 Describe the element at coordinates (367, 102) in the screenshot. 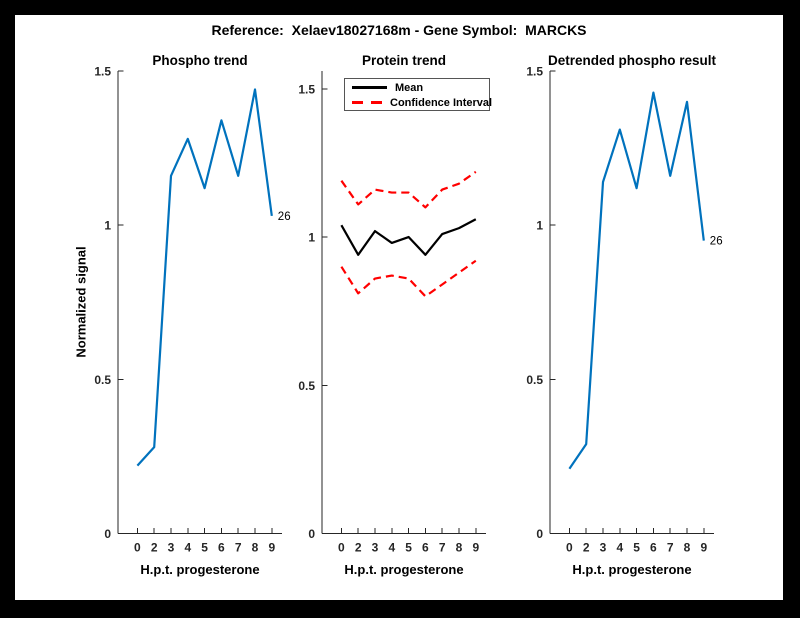

I see `confidence-interval-line-sample` at that location.